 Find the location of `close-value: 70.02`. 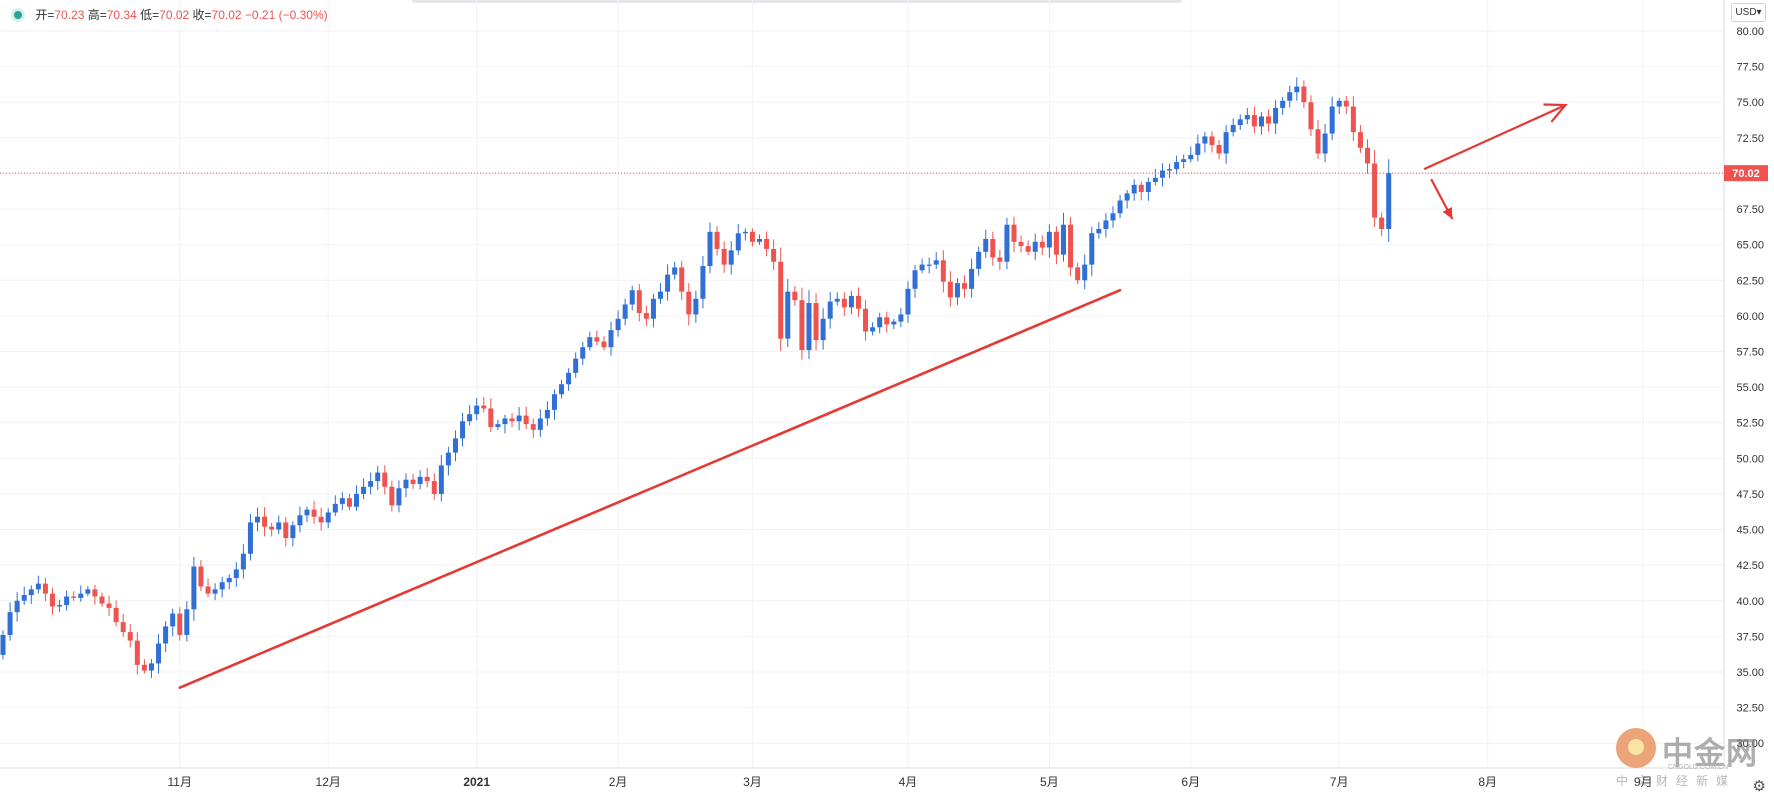

close-value: 70.02 is located at coordinates (226, 15).